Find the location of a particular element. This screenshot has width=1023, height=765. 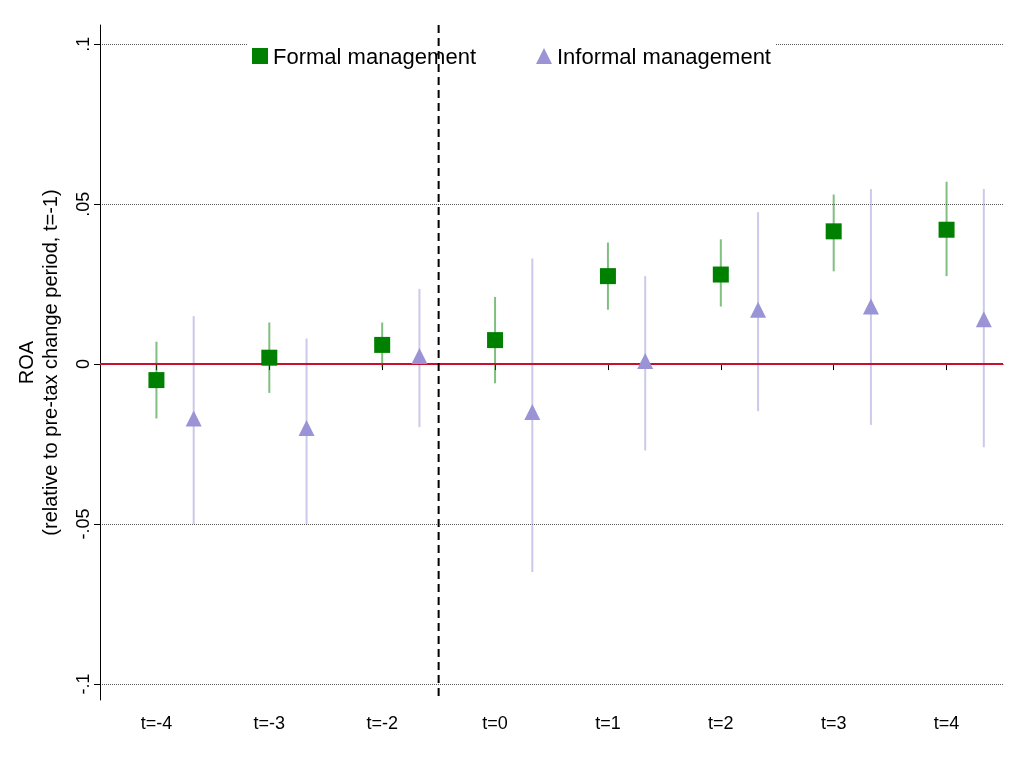

x-tick-label: t=-4 is located at coordinates (156, 723).